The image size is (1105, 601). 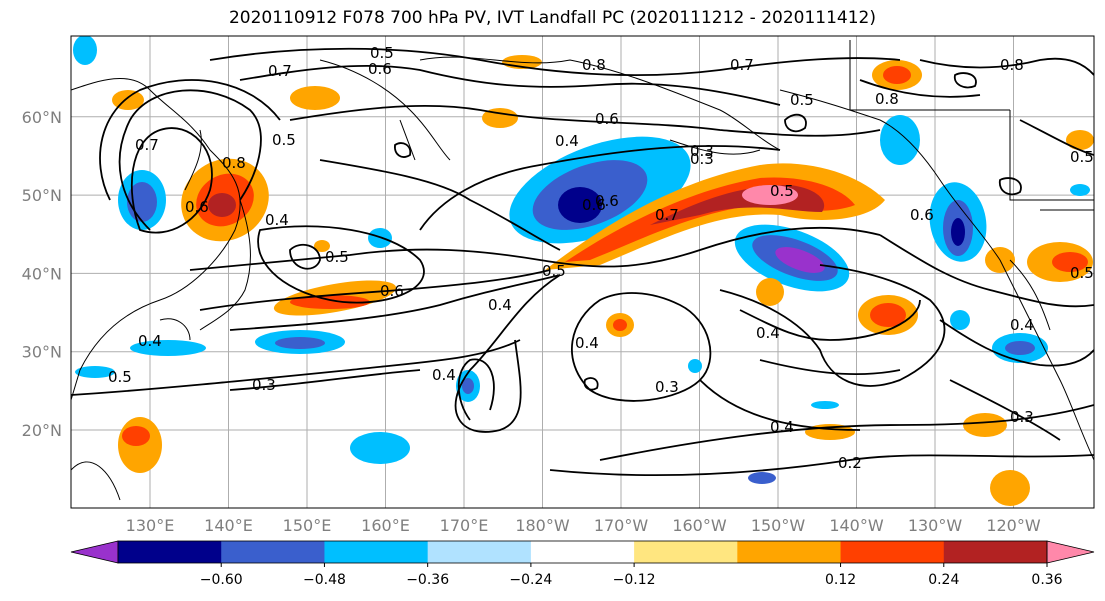 I want to click on longitude-label: 180°W, so click(x=542, y=525).